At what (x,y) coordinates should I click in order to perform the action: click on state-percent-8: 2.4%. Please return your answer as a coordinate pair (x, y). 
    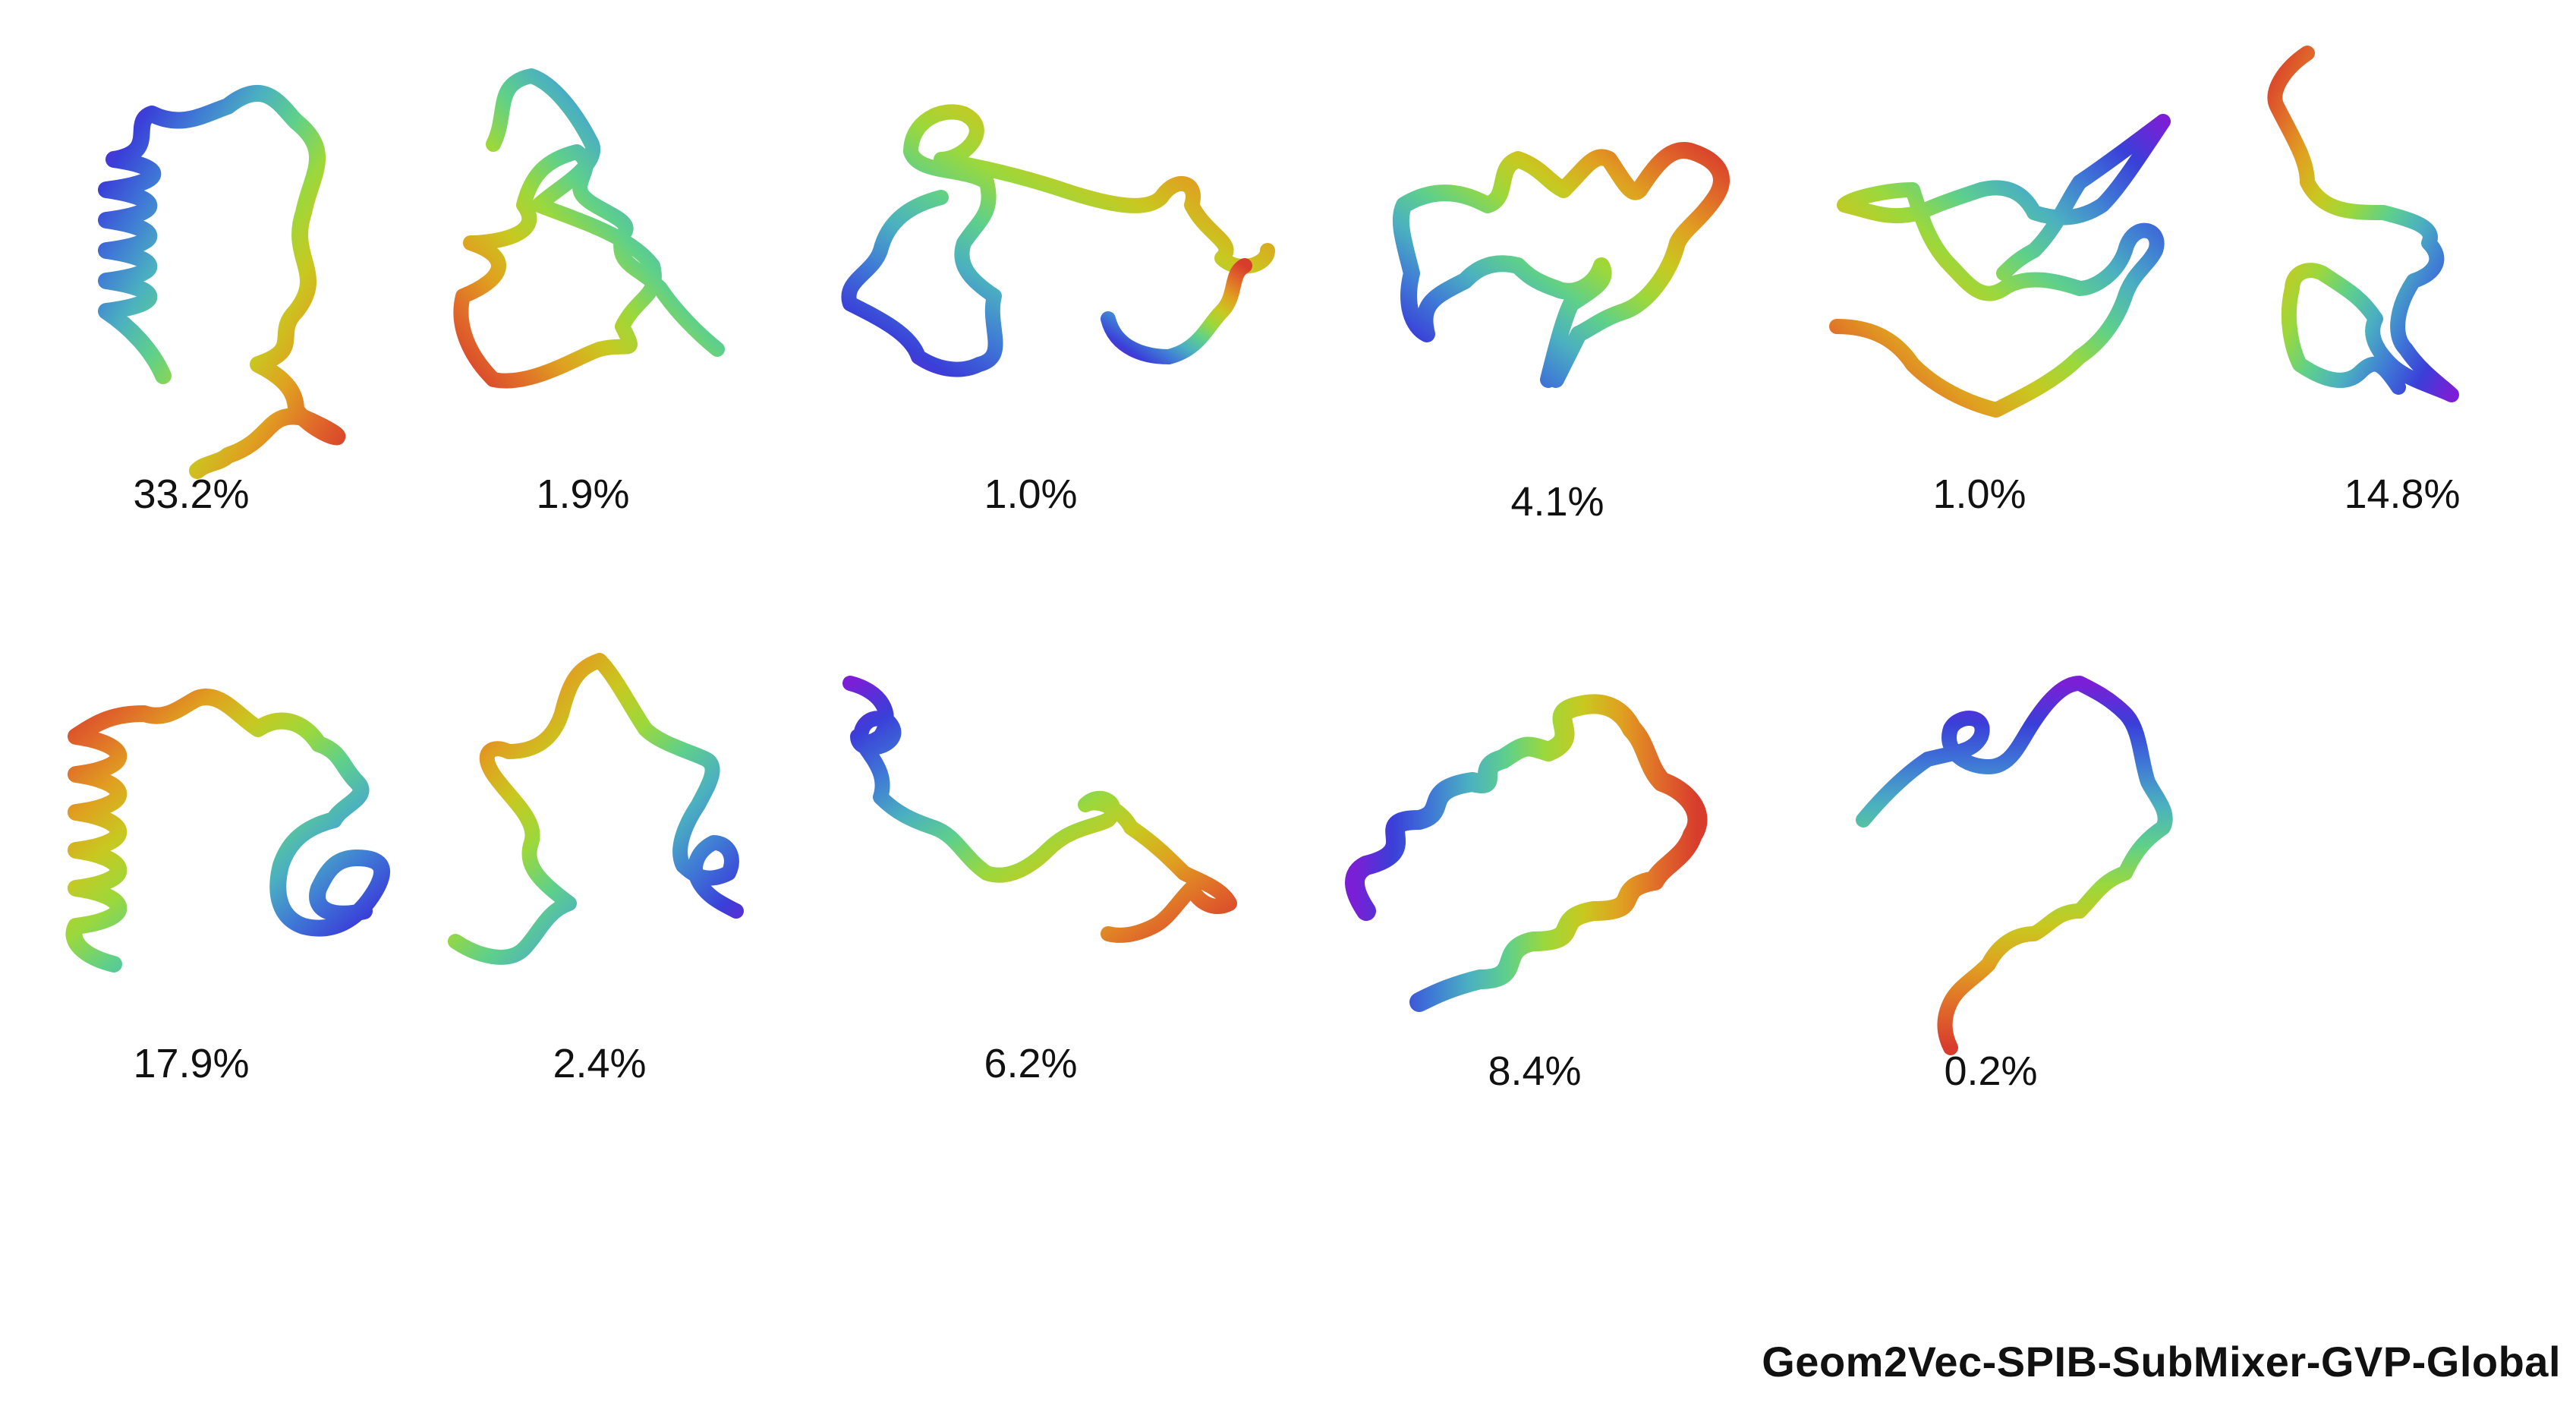
    Looking at the image, I should click on (600, 1063).